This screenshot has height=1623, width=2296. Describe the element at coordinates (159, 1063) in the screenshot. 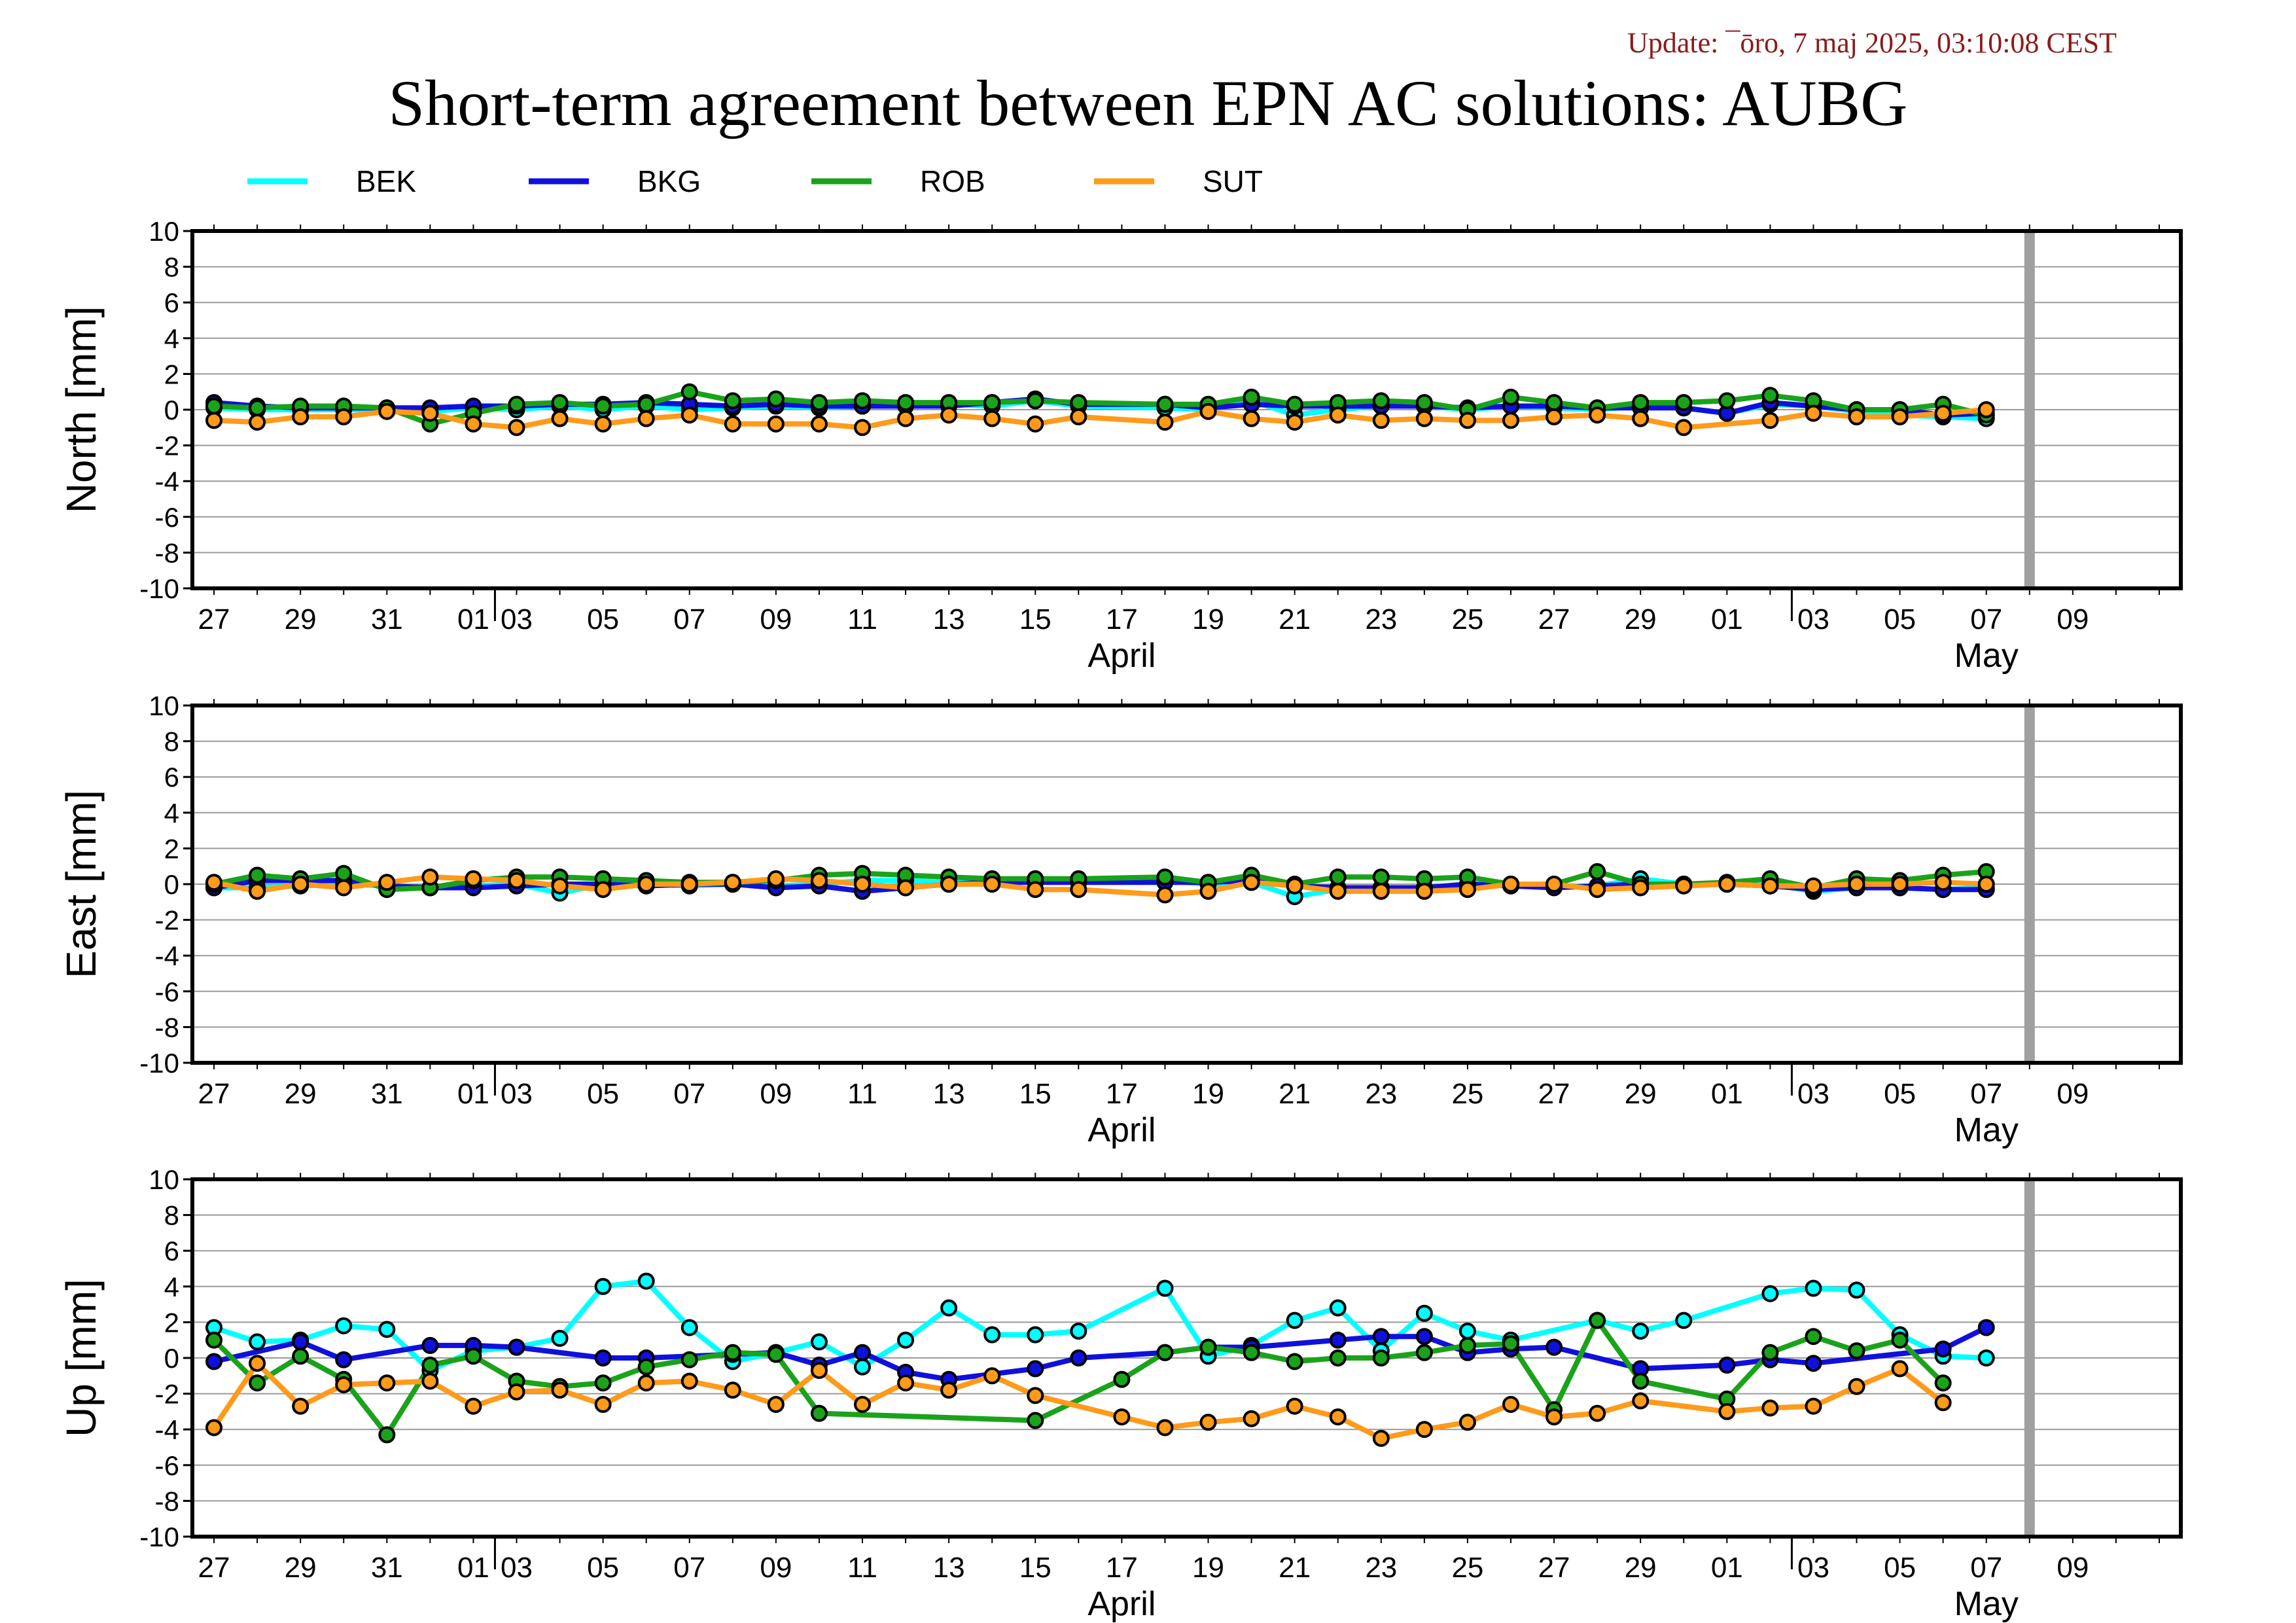

I see `panel-2-ytick-label: -10` at that location.